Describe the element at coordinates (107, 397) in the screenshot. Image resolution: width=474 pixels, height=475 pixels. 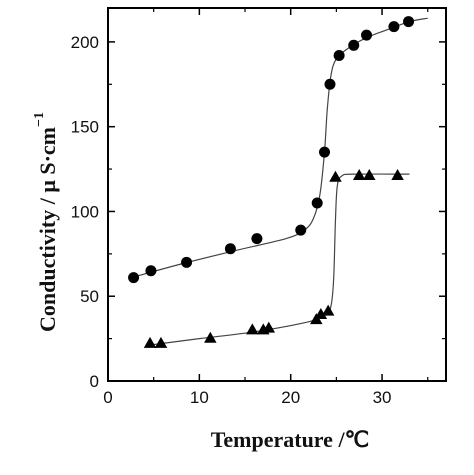
I see `x-tick-label: 0` at that location.